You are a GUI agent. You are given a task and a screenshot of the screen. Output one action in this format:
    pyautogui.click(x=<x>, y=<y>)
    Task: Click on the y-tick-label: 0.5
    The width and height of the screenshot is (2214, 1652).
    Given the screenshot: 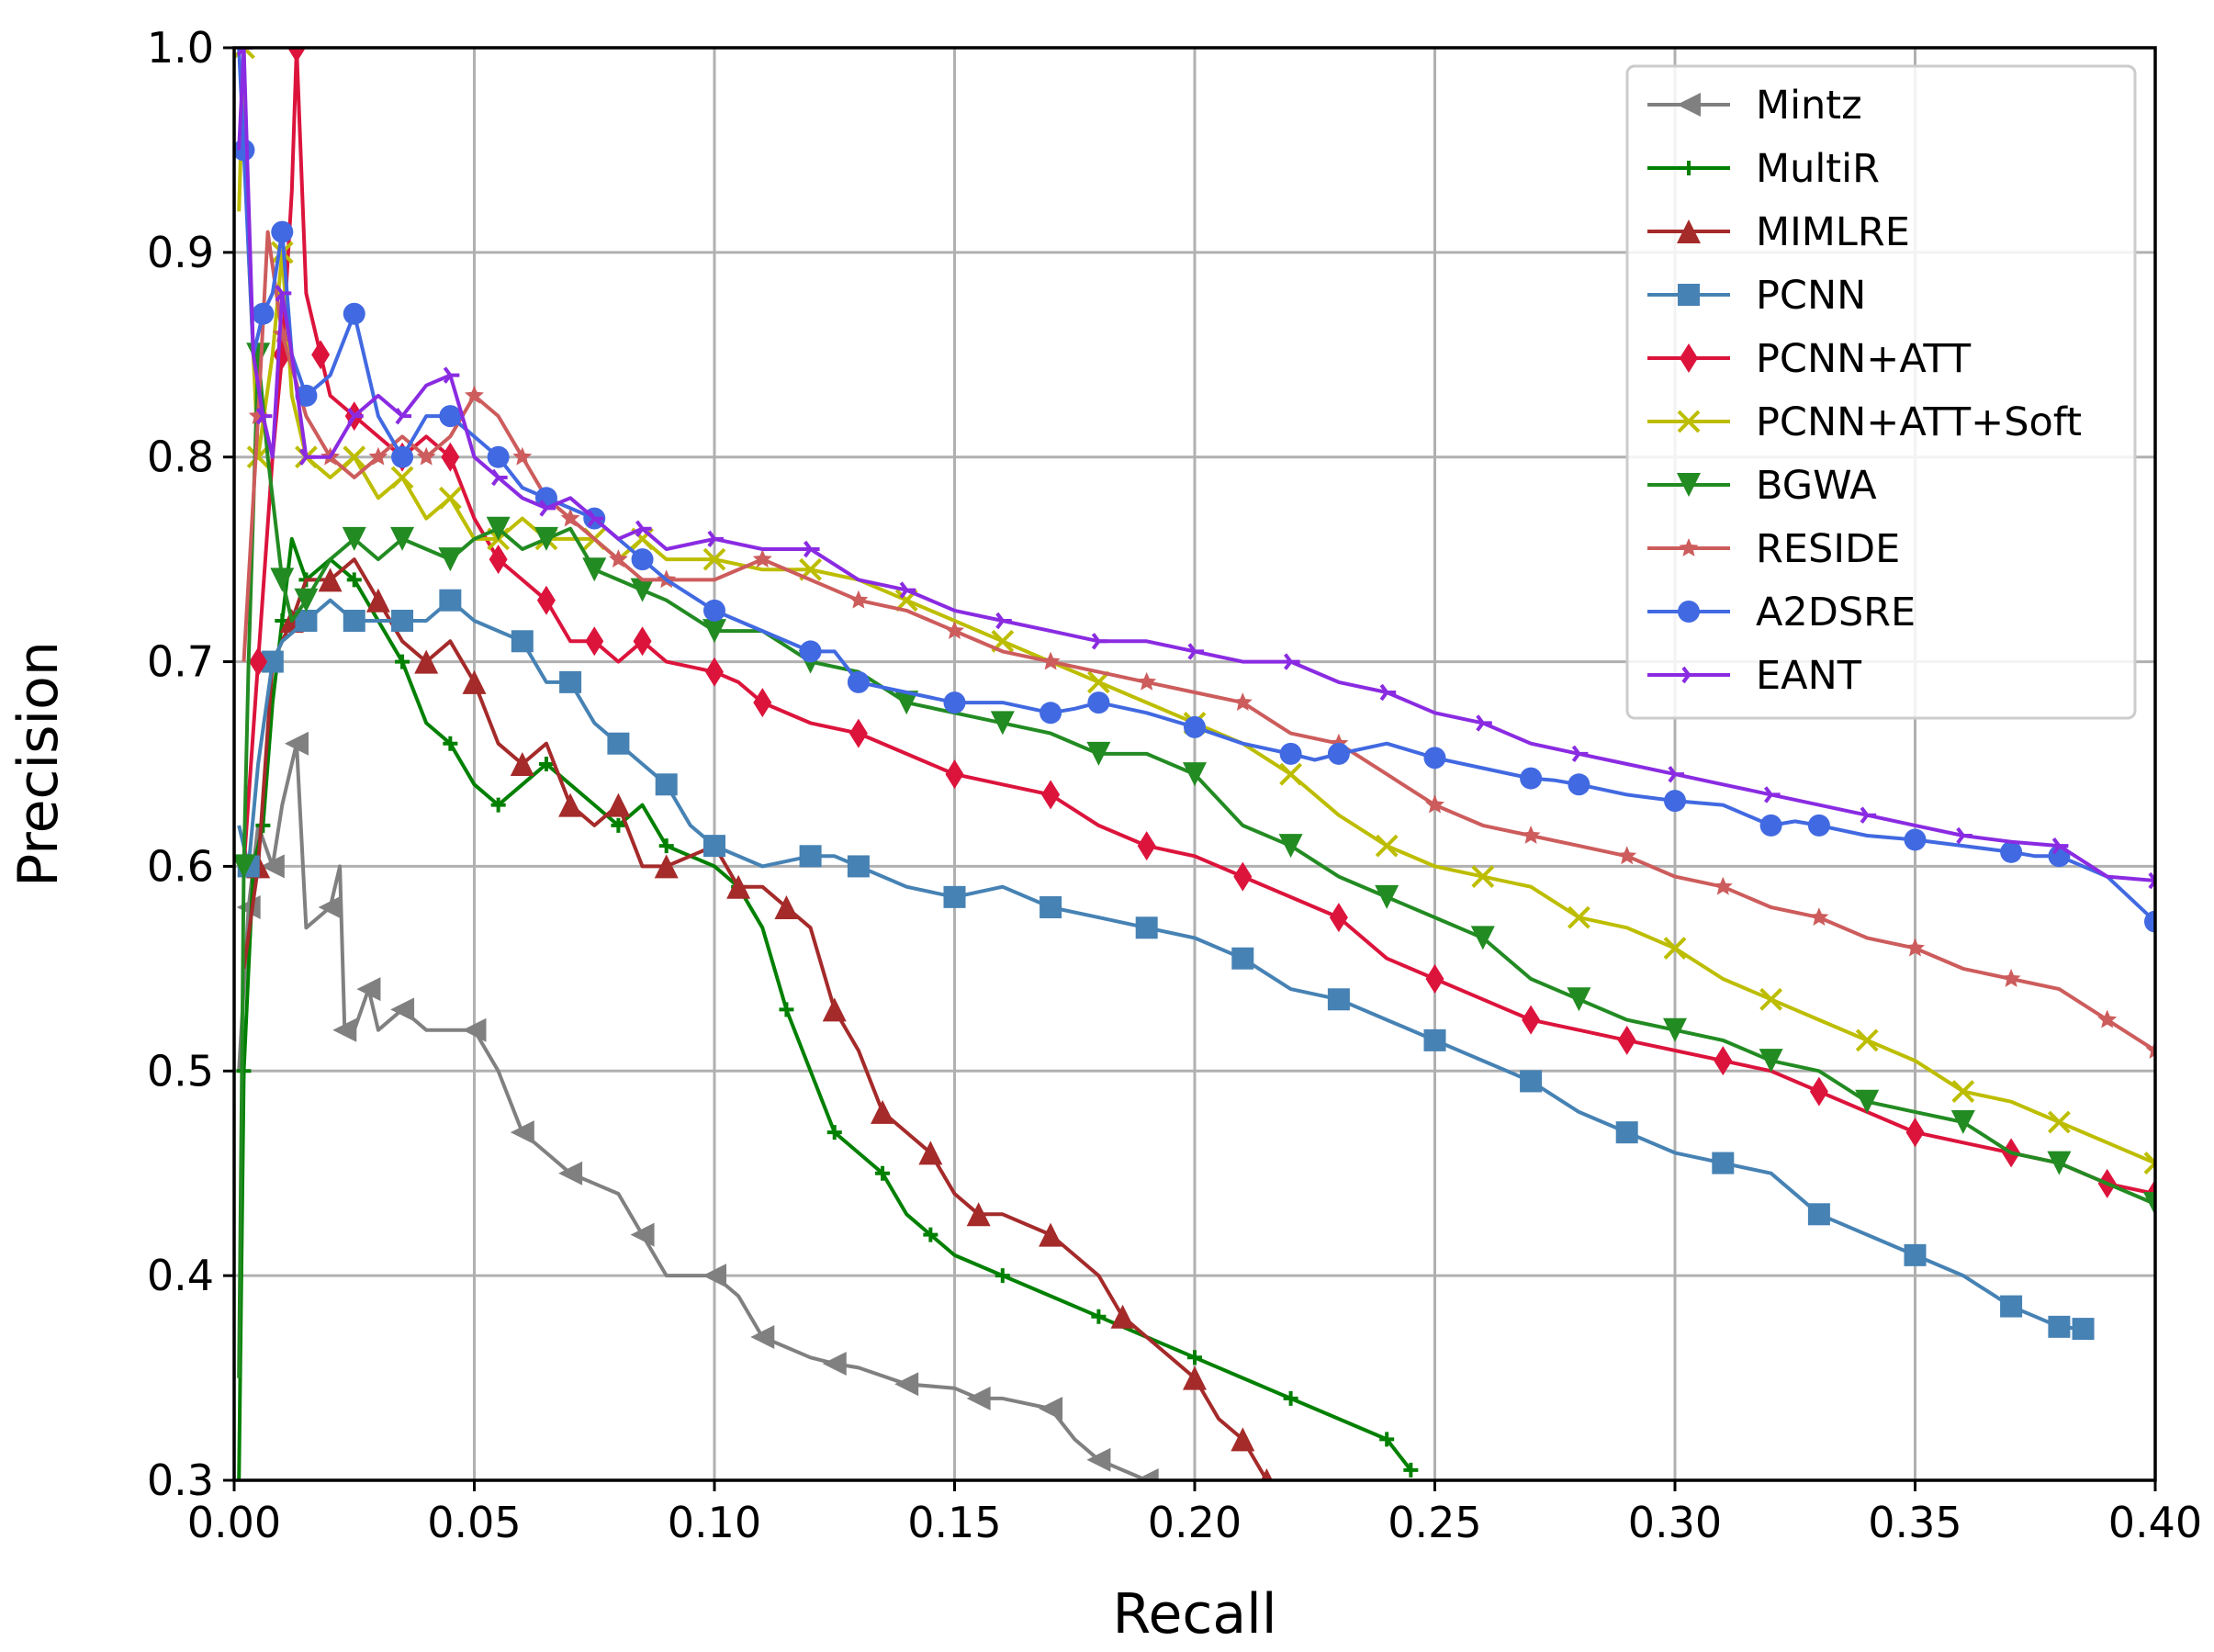 What is the action you would take?
    pyautogui.click(x=180, y=1071)
    